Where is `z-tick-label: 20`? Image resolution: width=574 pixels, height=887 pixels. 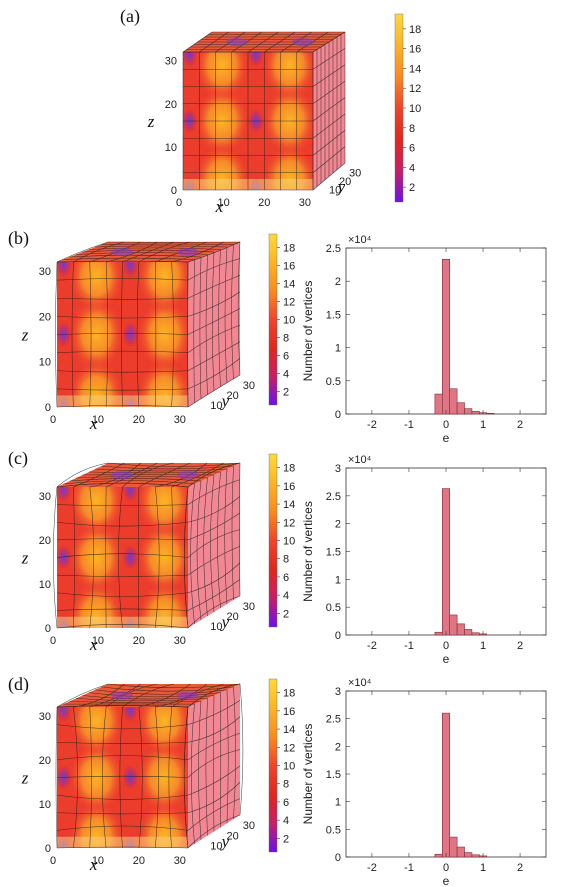 z-tick-label: 20 is located at coordinates (45, 541).